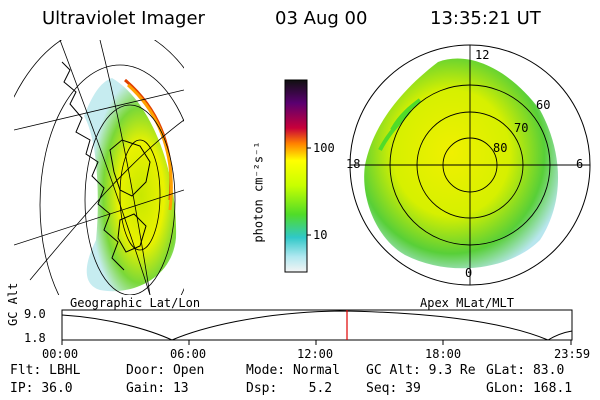 The height and width of the screenshot is (400, 600). Describe the element at coordinates (45, 370) in the screenshot. I see `status-flt: Flt: LBHL` at that location.